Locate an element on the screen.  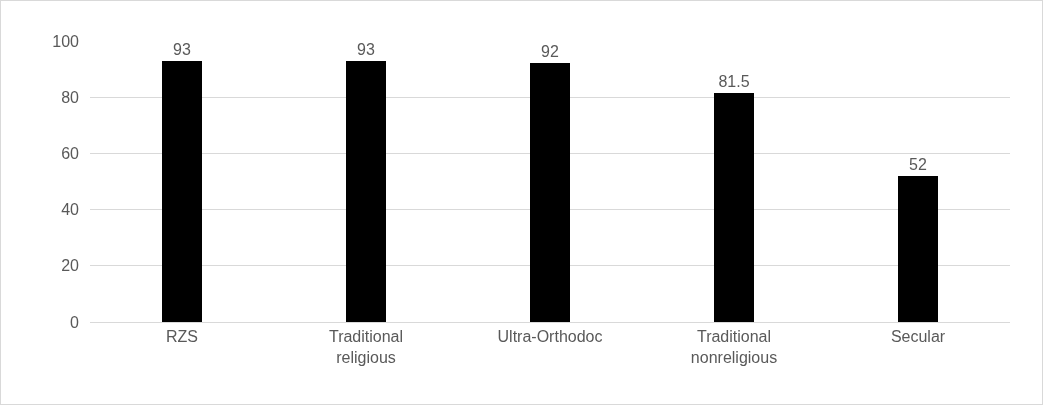
y-tick-label: 80 is located at coordinates (70, 97).